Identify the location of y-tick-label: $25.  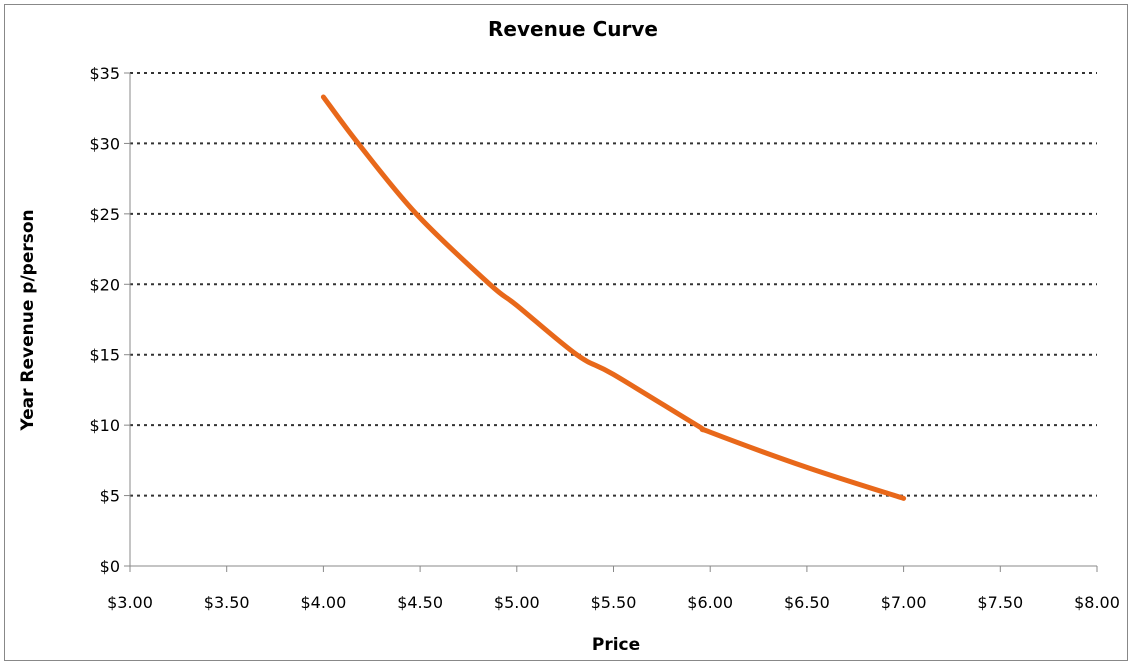
(104, 214).